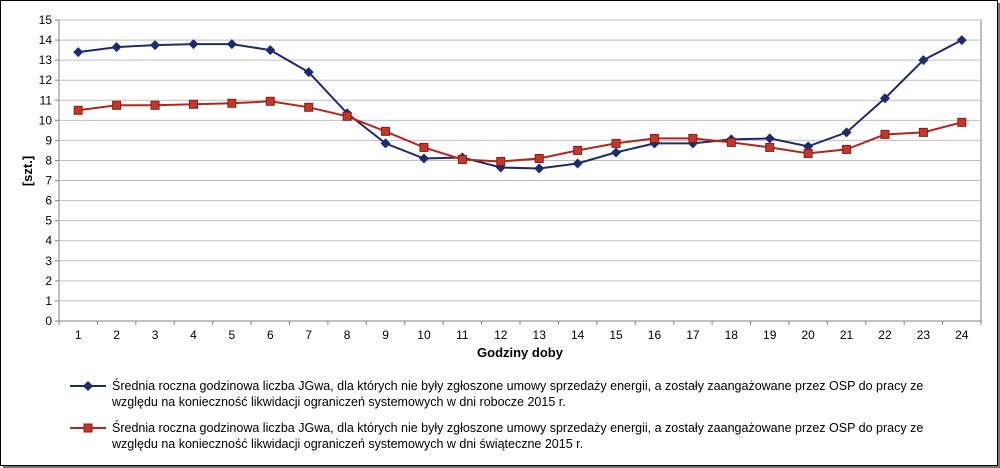 This screenshot has width=1000, height=468. Describe the element at coordinates (270, 335) in the screenshot. I see `x-tick-label: 6` at that location.